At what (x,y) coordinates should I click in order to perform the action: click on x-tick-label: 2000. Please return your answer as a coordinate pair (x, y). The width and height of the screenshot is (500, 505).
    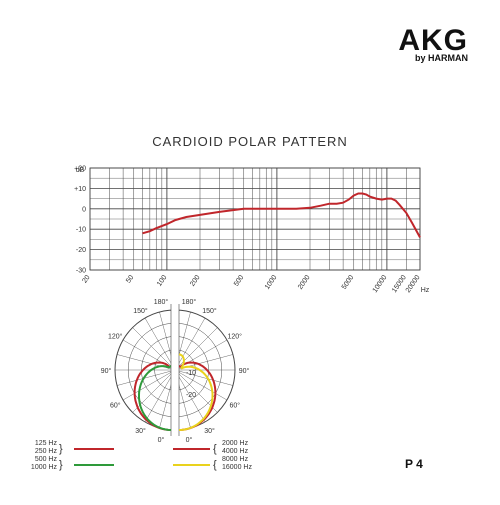
    Looking at the image, I should click on (304, 282).